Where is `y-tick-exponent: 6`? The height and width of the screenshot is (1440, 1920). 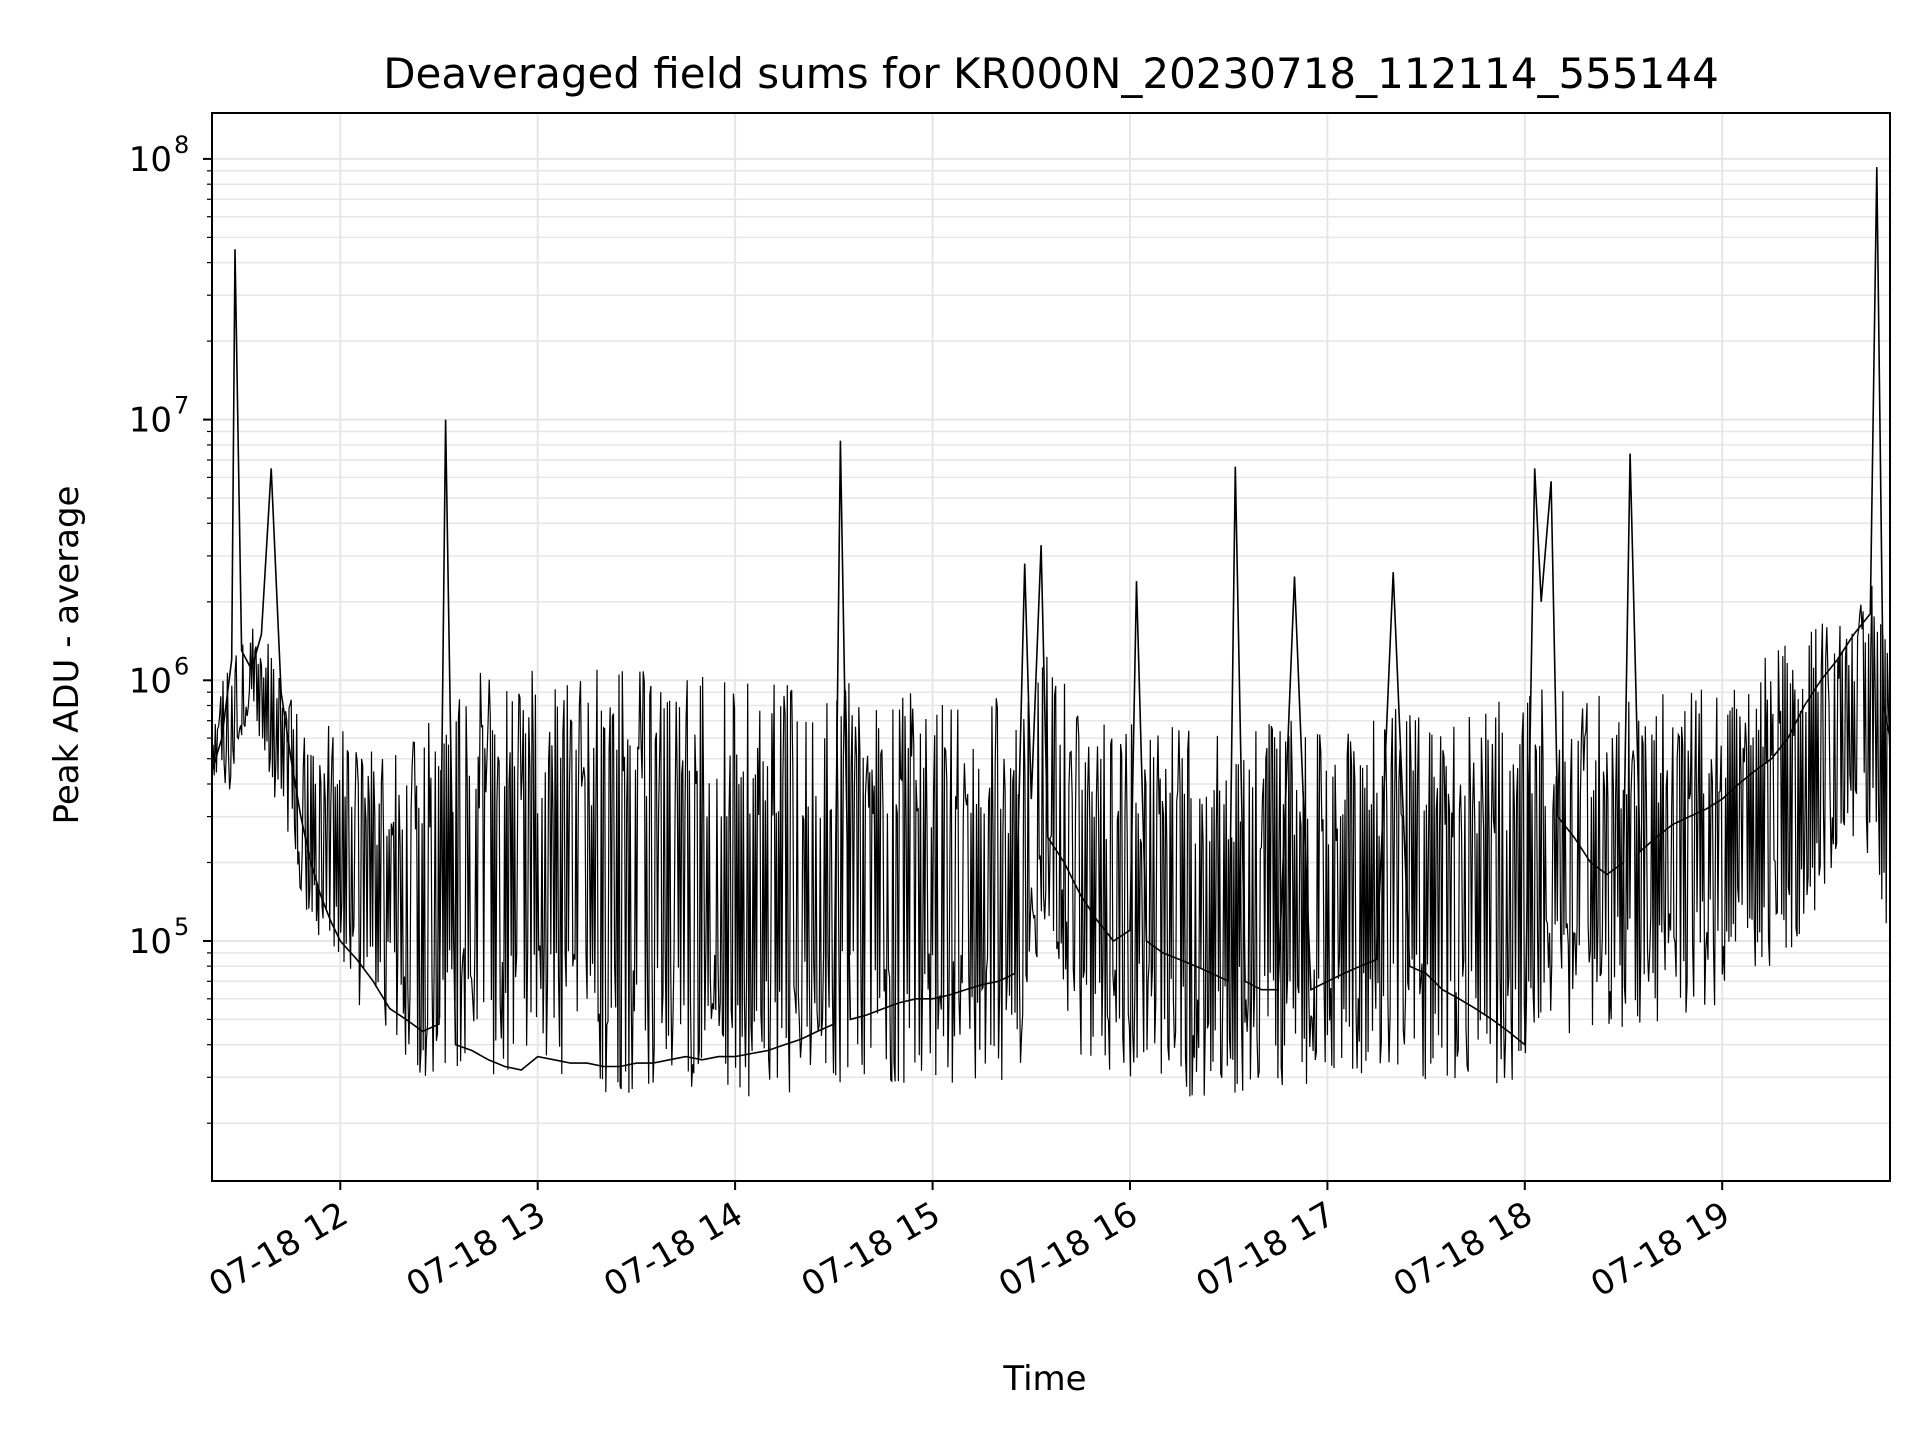
y-tick-exponent: 6 is located at coordinates (181, 666).